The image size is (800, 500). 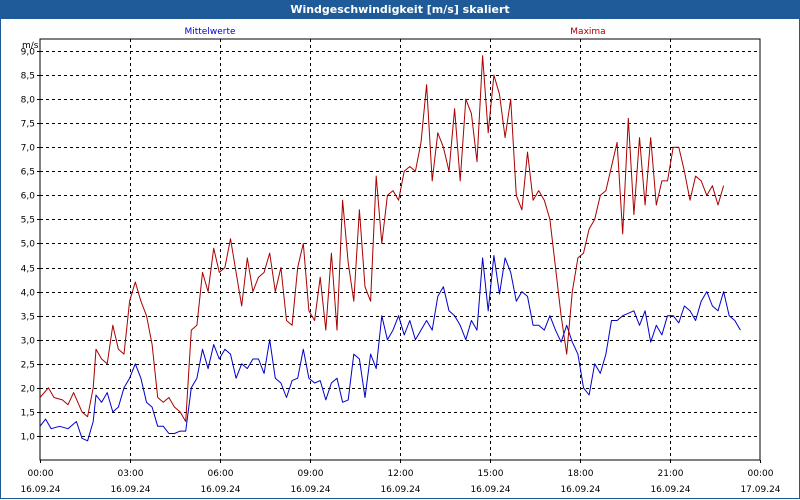 I want to click on y-tick-label: 5,0, so click(x=28, y=245).